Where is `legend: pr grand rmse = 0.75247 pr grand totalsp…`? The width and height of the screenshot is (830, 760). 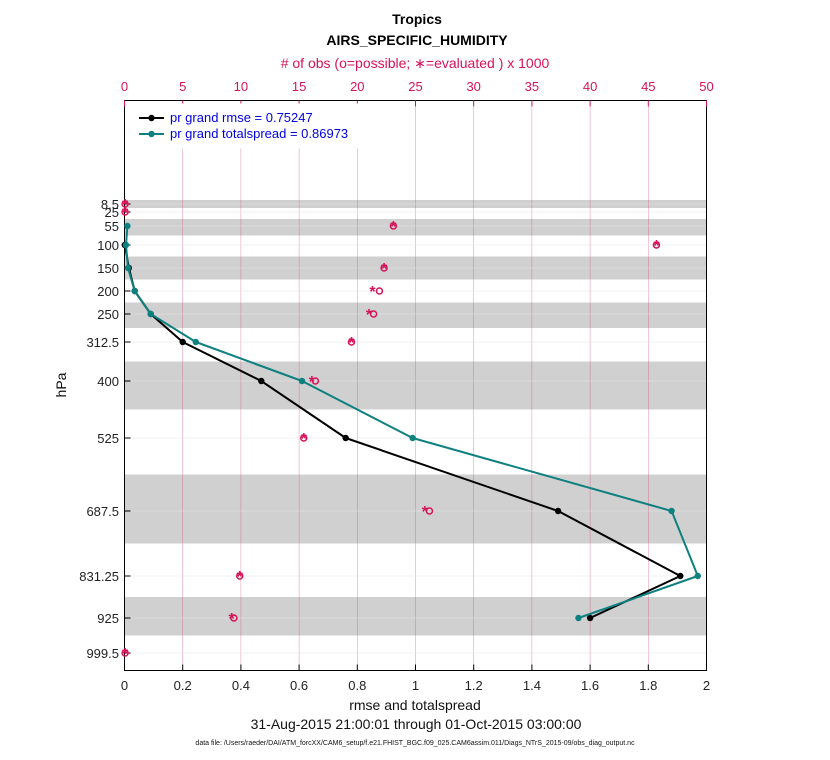
legend: pr grand rmse = 0.75247 pr grand totalsp… is located at coordinates (256, 126).